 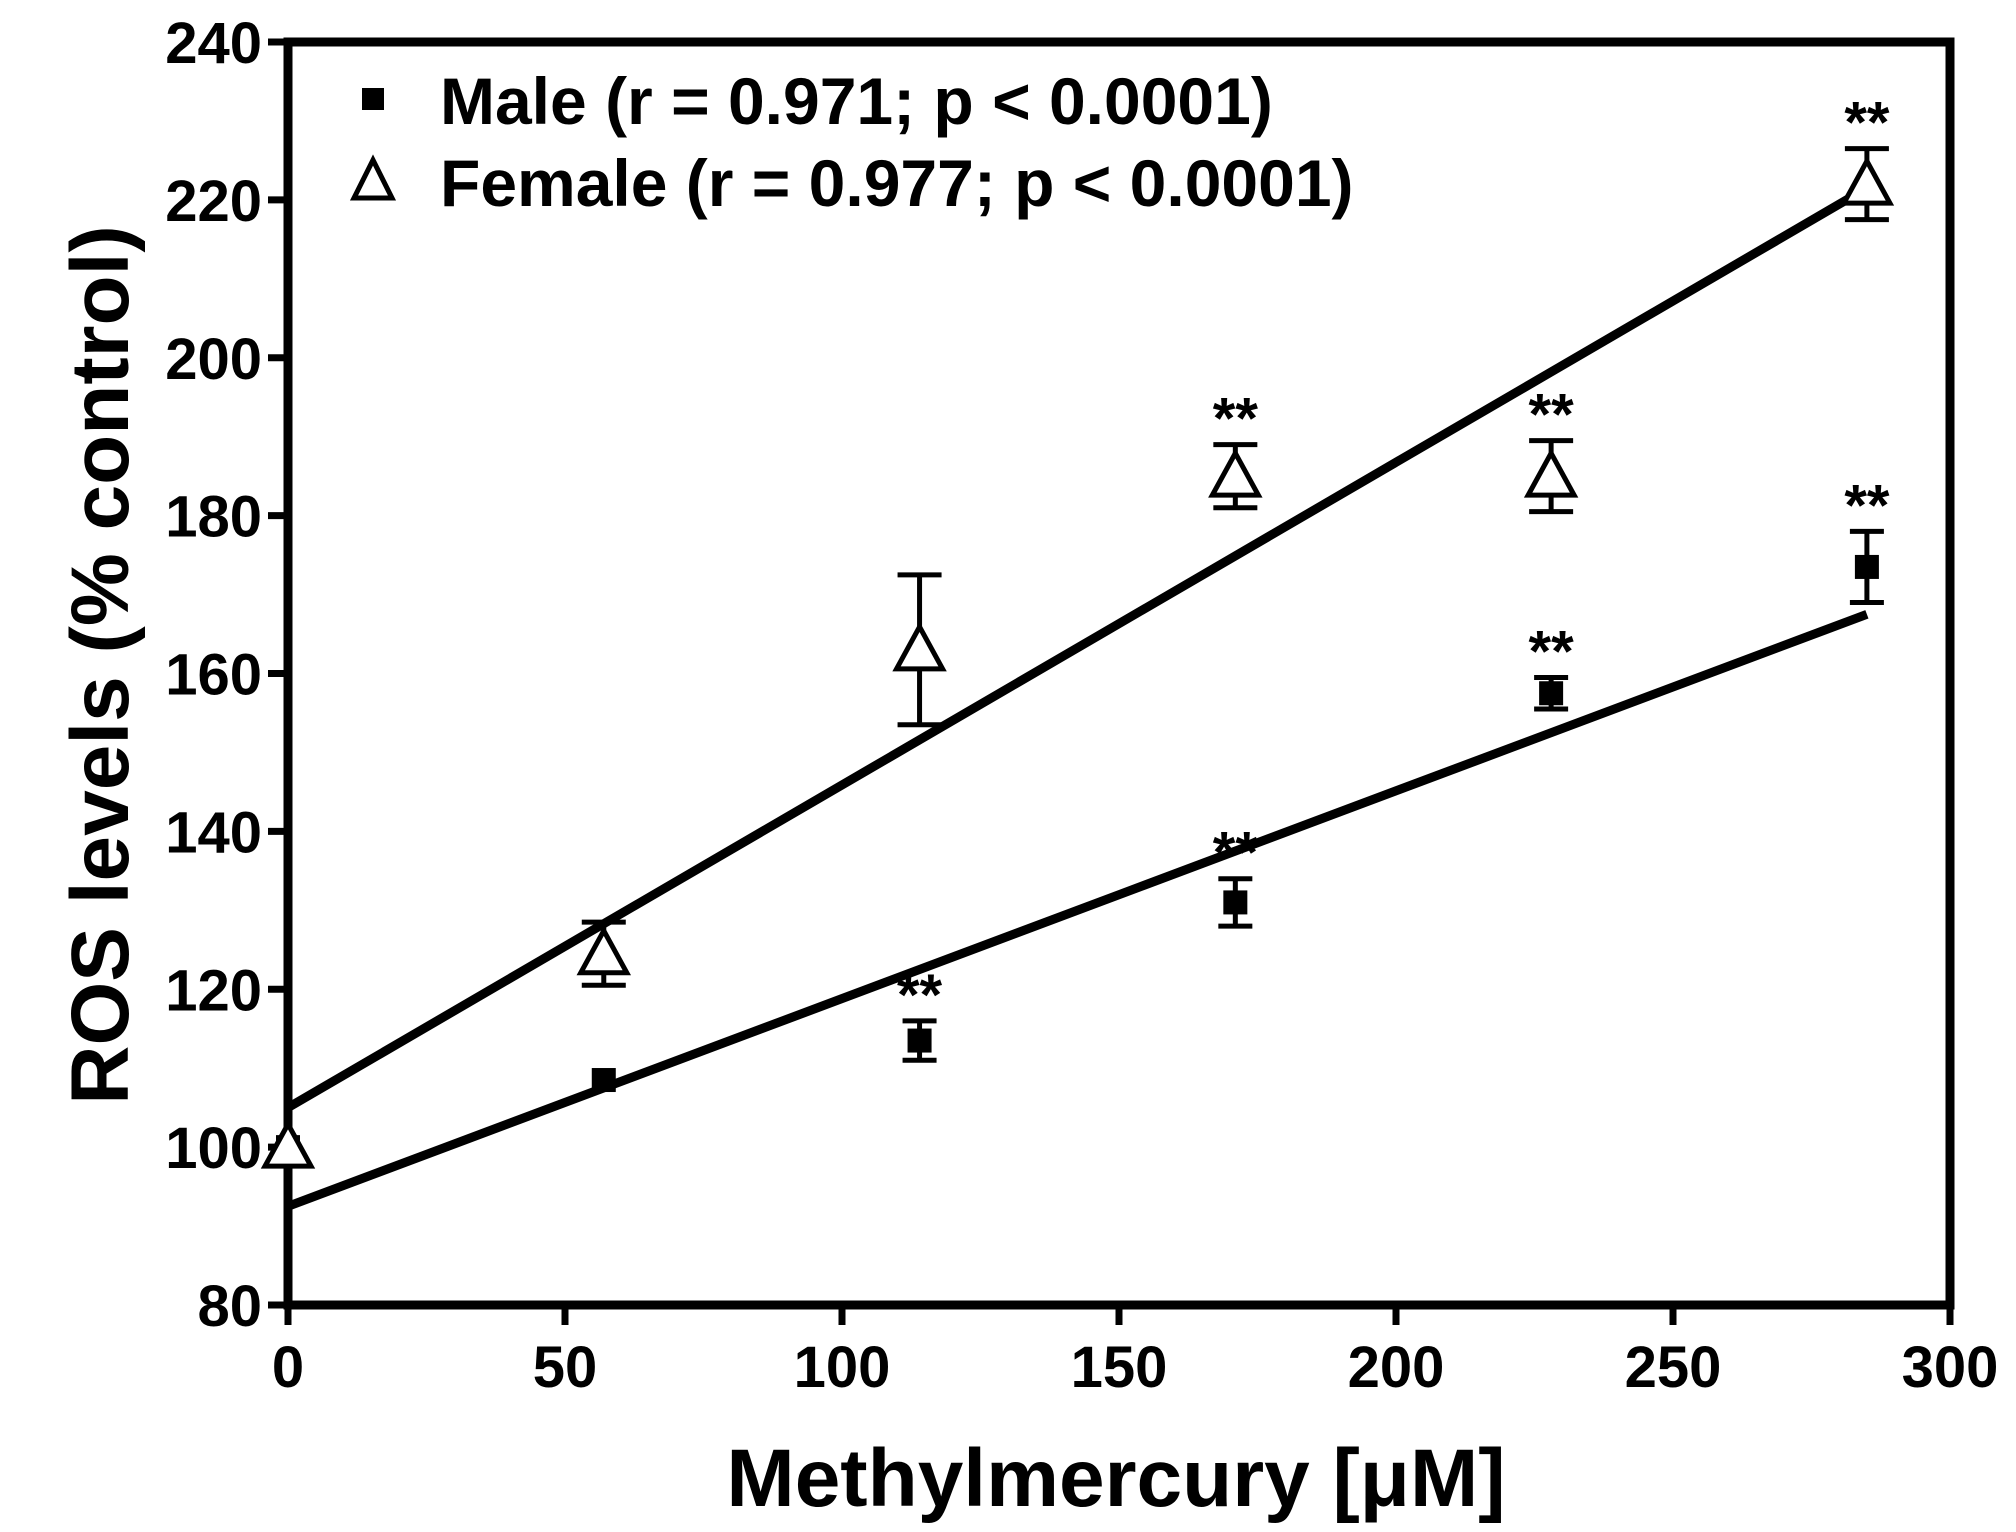 I want to click on legend-marker-triangle, so click(x=373, y=177).